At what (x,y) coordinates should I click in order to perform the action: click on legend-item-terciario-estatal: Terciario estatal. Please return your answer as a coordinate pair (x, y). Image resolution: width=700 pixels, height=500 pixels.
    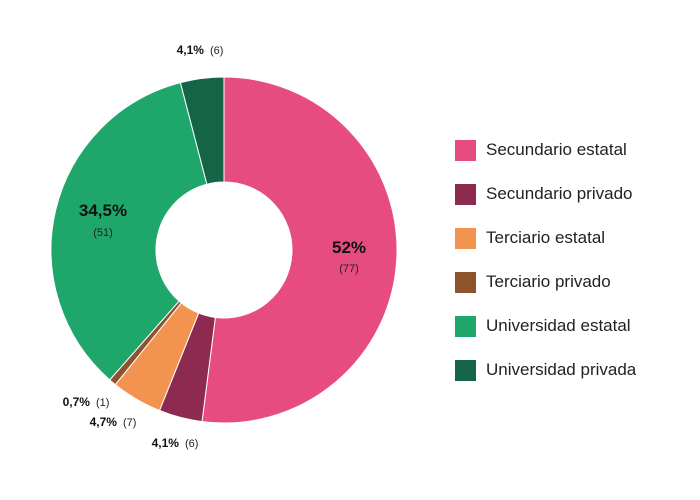
    Looking at the image, I should click on (545, 238).